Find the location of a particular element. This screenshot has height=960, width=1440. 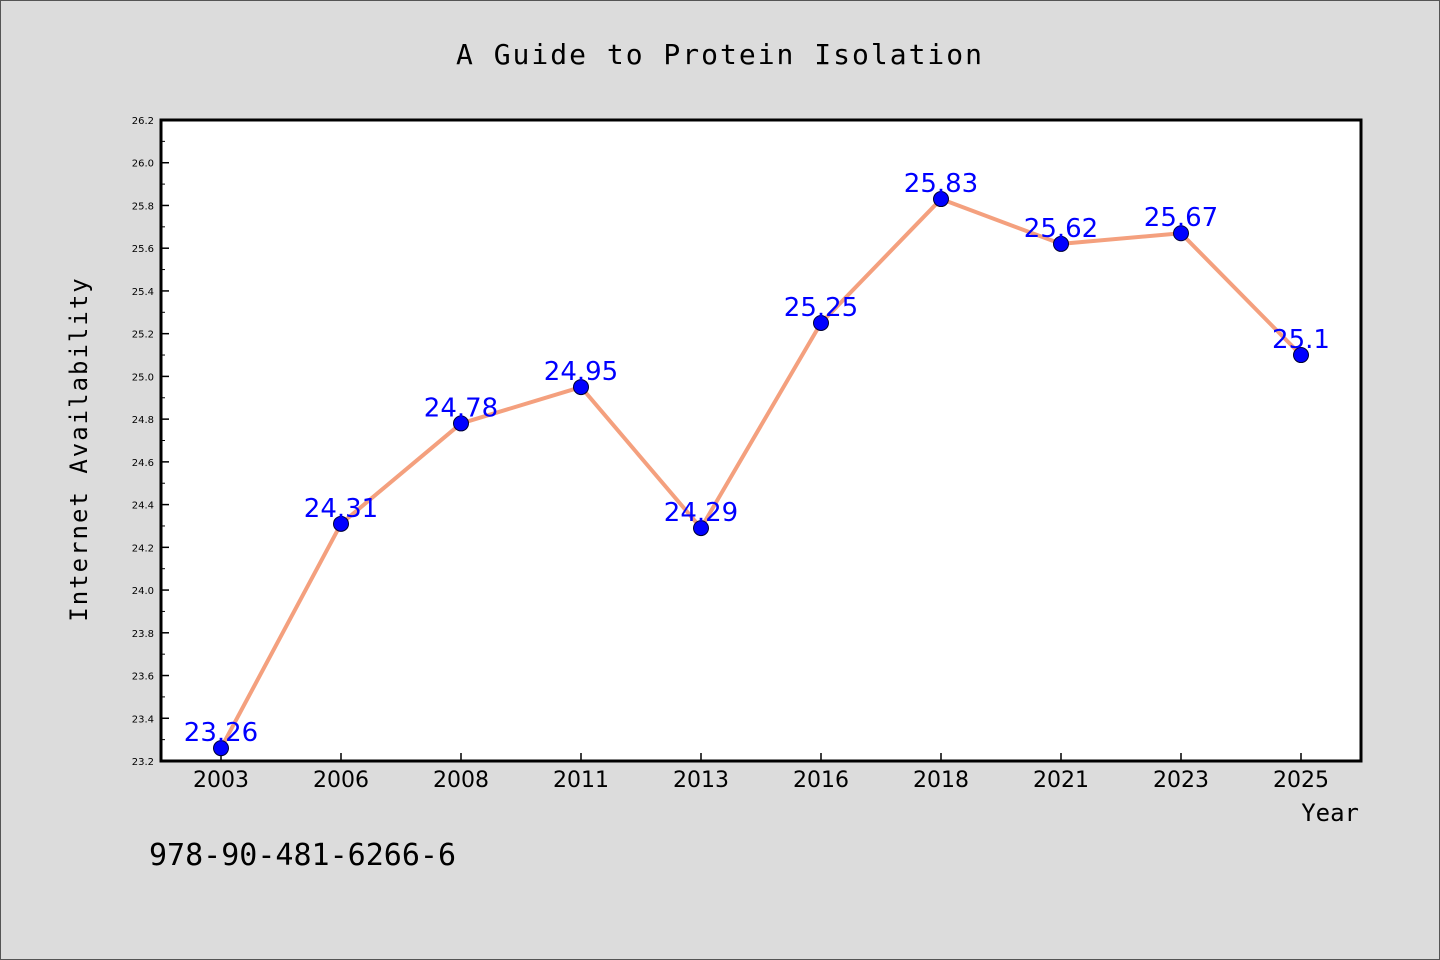

data-label: 25.25 is located at coordinates (821, 308).